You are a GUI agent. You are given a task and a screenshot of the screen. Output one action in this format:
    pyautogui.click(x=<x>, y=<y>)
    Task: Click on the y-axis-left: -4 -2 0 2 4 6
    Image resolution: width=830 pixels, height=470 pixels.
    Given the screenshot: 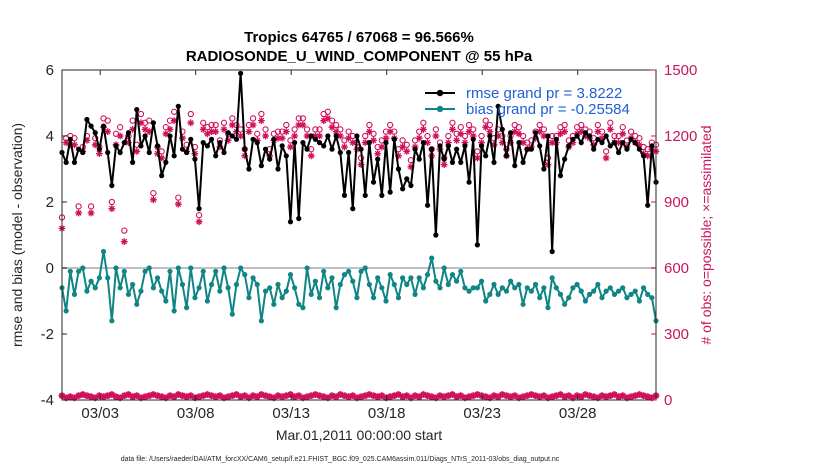 What is the action you would take?
    pyautogui.click(x=54, y=235)
    